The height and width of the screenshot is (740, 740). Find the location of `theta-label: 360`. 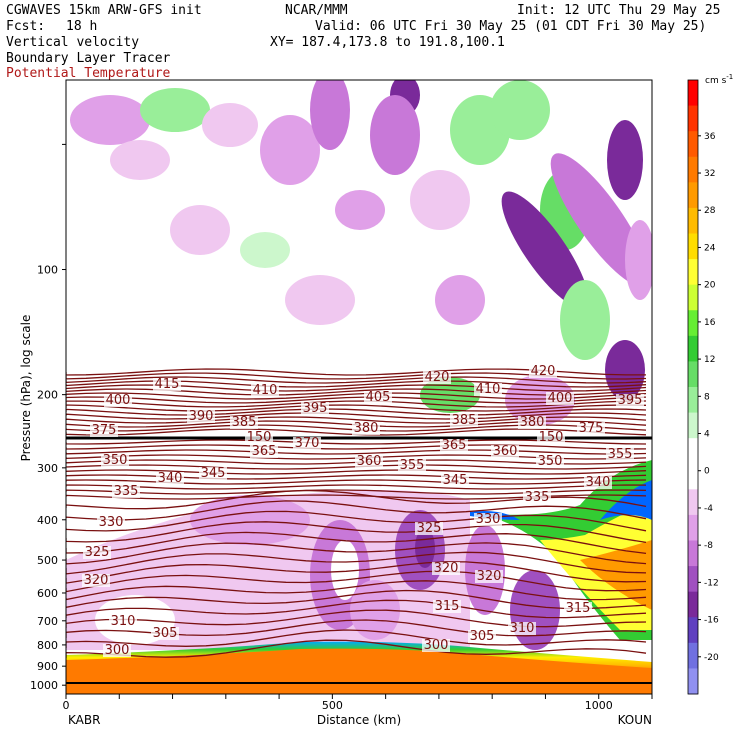

theta-label: 360 is located at coordinates (369, 461).